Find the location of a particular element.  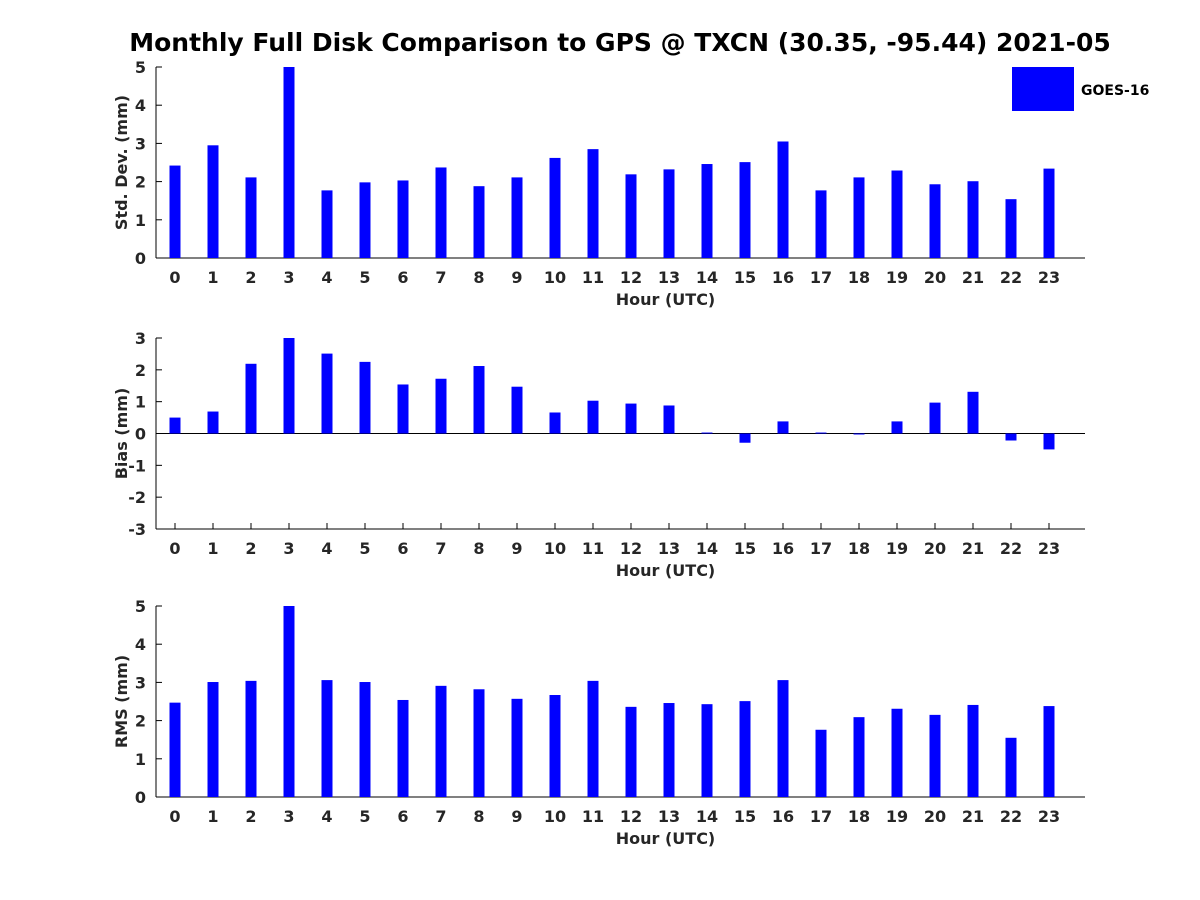

x-tick-label: 23 is located at coordinates (1049, 816).